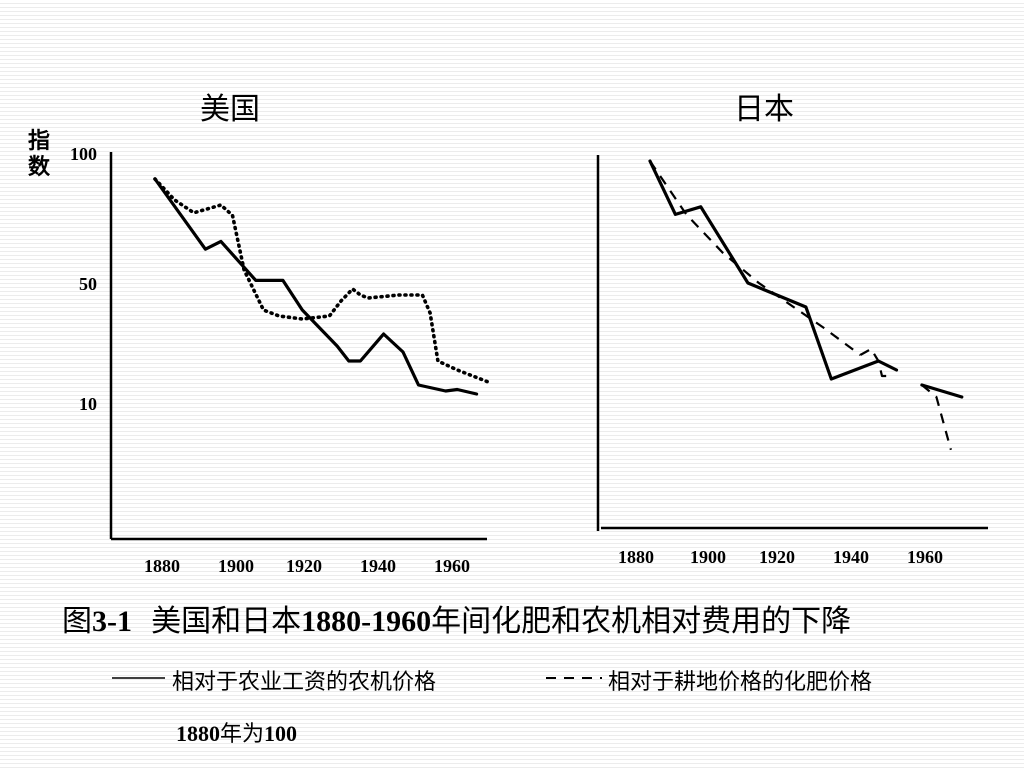 The image size is (1024, 768). Describe the element at coordinates (636, 557) in the screenshot. I see `jp-x-tick-1880: 1880` at that location.